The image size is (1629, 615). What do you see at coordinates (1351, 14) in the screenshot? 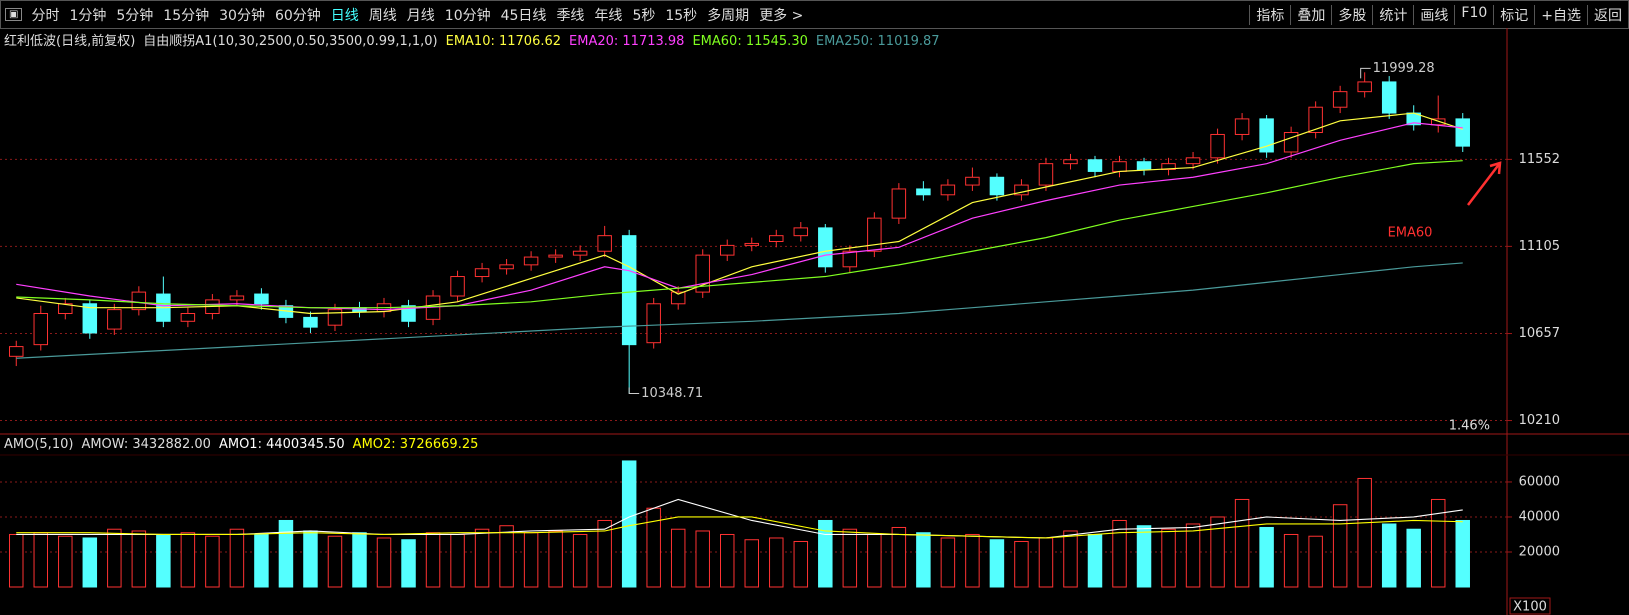
I see `tool-button: 多股` at bounding box center [1351, 14].